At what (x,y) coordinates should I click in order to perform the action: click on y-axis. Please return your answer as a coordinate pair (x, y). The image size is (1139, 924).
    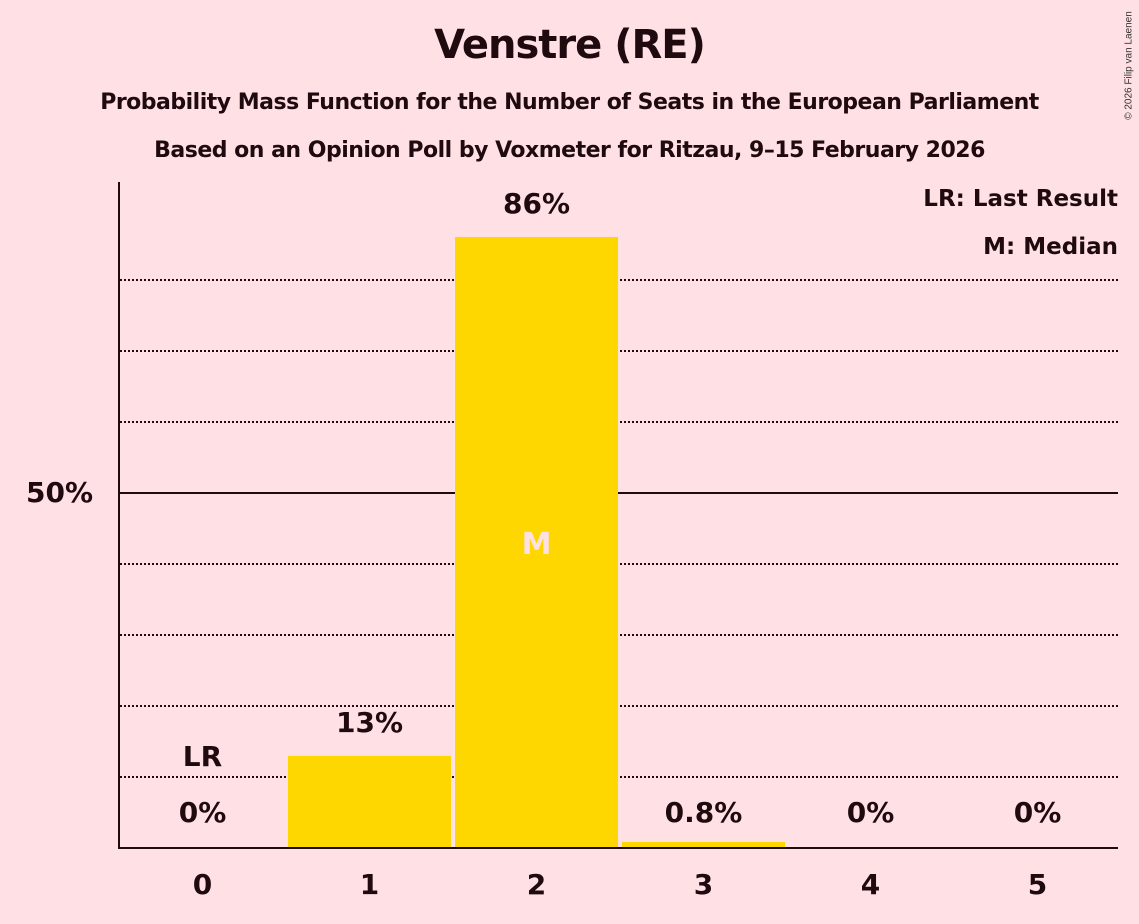
    Looking at the image, I should click on (119, 515).